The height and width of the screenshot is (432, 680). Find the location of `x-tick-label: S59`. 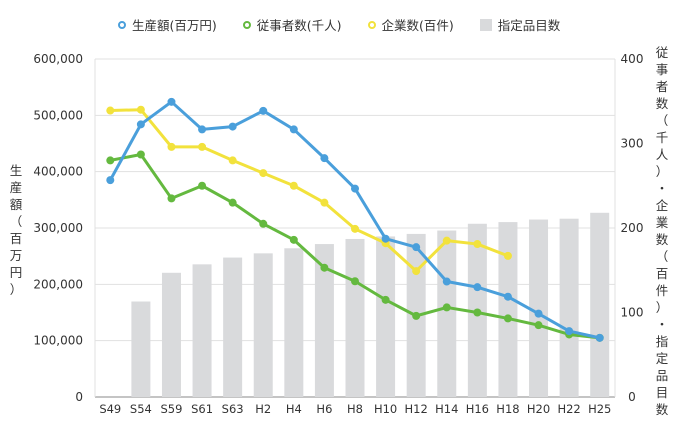

x-tick-label: S59 is located at coordinates (172, 409).